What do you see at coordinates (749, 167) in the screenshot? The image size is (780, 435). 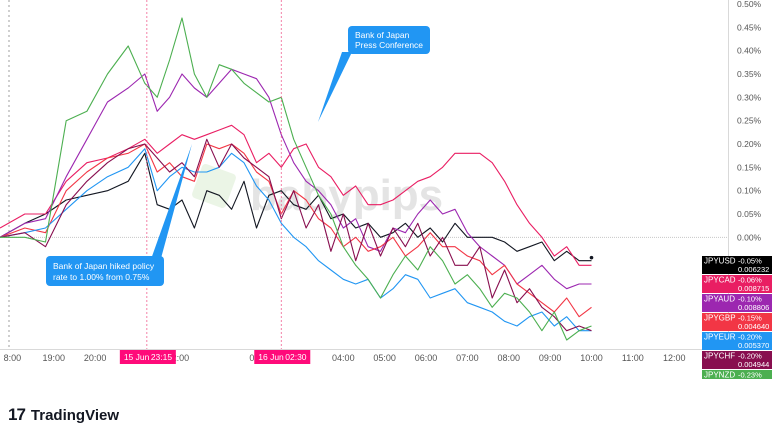 I see `y-tick-label: 0.15%` at bounding box center [749, 167].